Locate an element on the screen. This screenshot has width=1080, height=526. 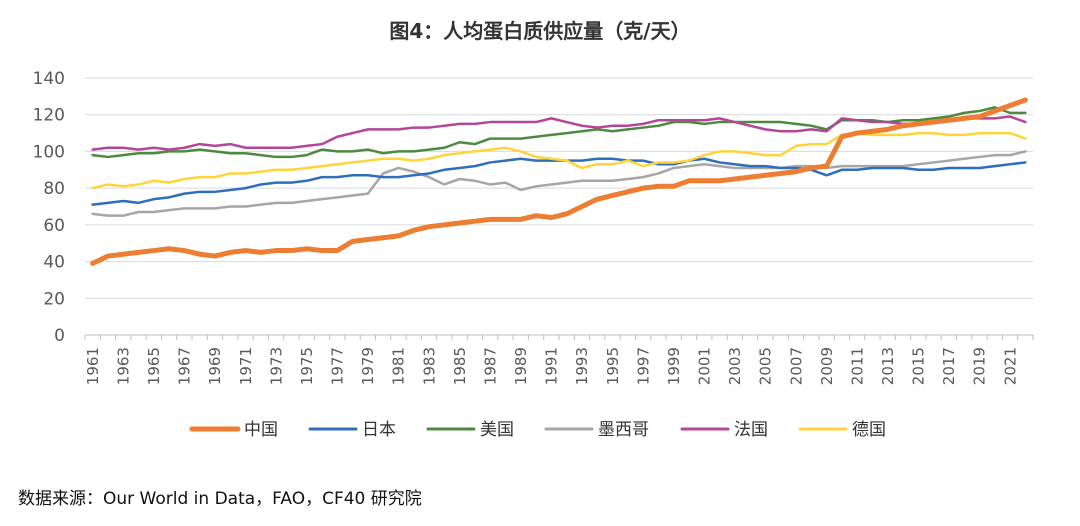
x-tick-label: 2001 is located at coordinates (705, 366).